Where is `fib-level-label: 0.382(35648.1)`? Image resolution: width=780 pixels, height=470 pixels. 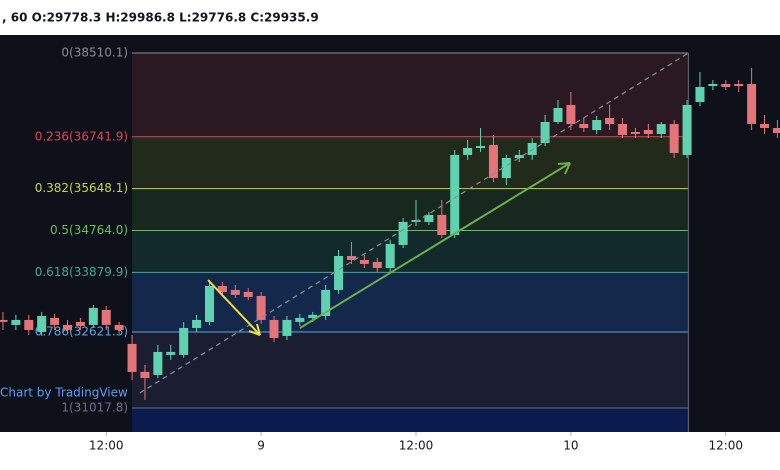
fib-level-label: 0.382(35648.1) is located at coordinates (81, 188).